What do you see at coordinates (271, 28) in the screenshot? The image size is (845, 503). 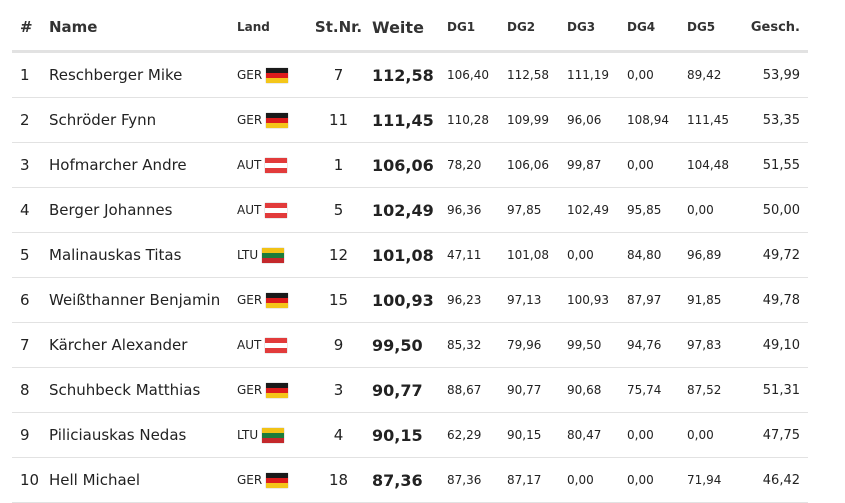 I see `header-land: Land` at bounding box center [271, 28].